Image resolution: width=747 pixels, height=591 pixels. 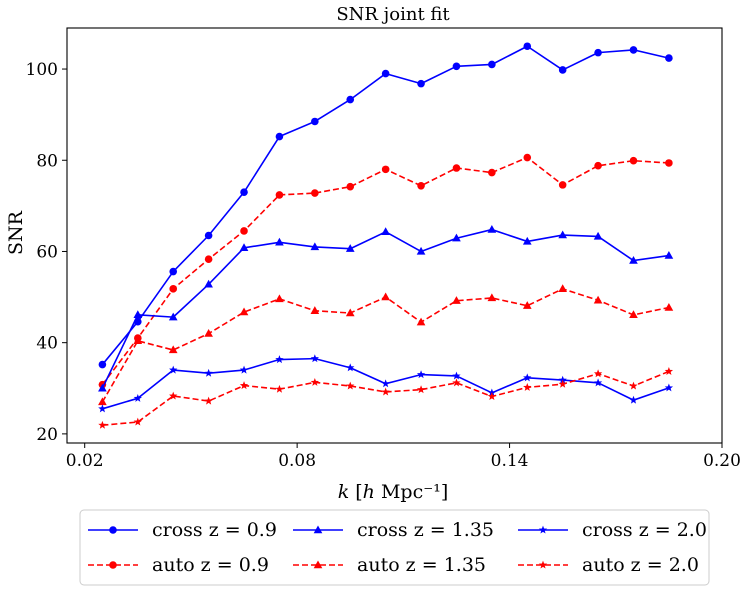 I want to click on series-cross-z-2.0, so click(x=386, y=383).